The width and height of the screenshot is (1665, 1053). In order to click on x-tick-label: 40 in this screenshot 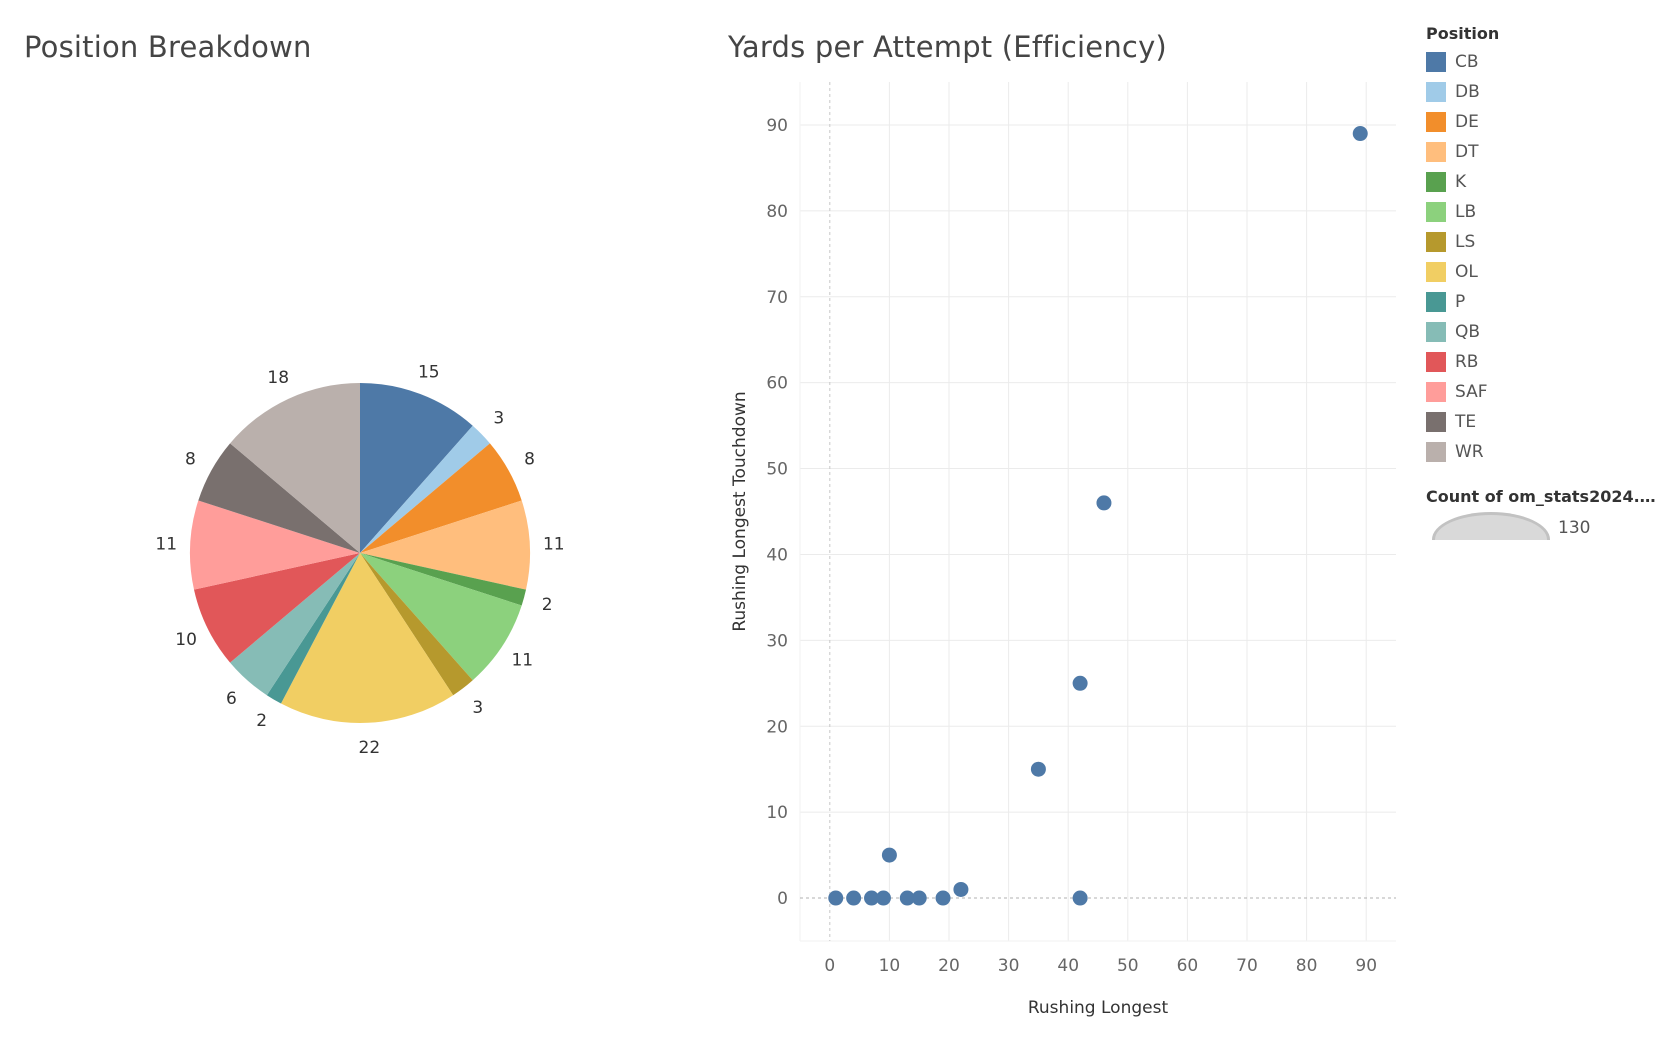, I will do `click(1068, 966)`.